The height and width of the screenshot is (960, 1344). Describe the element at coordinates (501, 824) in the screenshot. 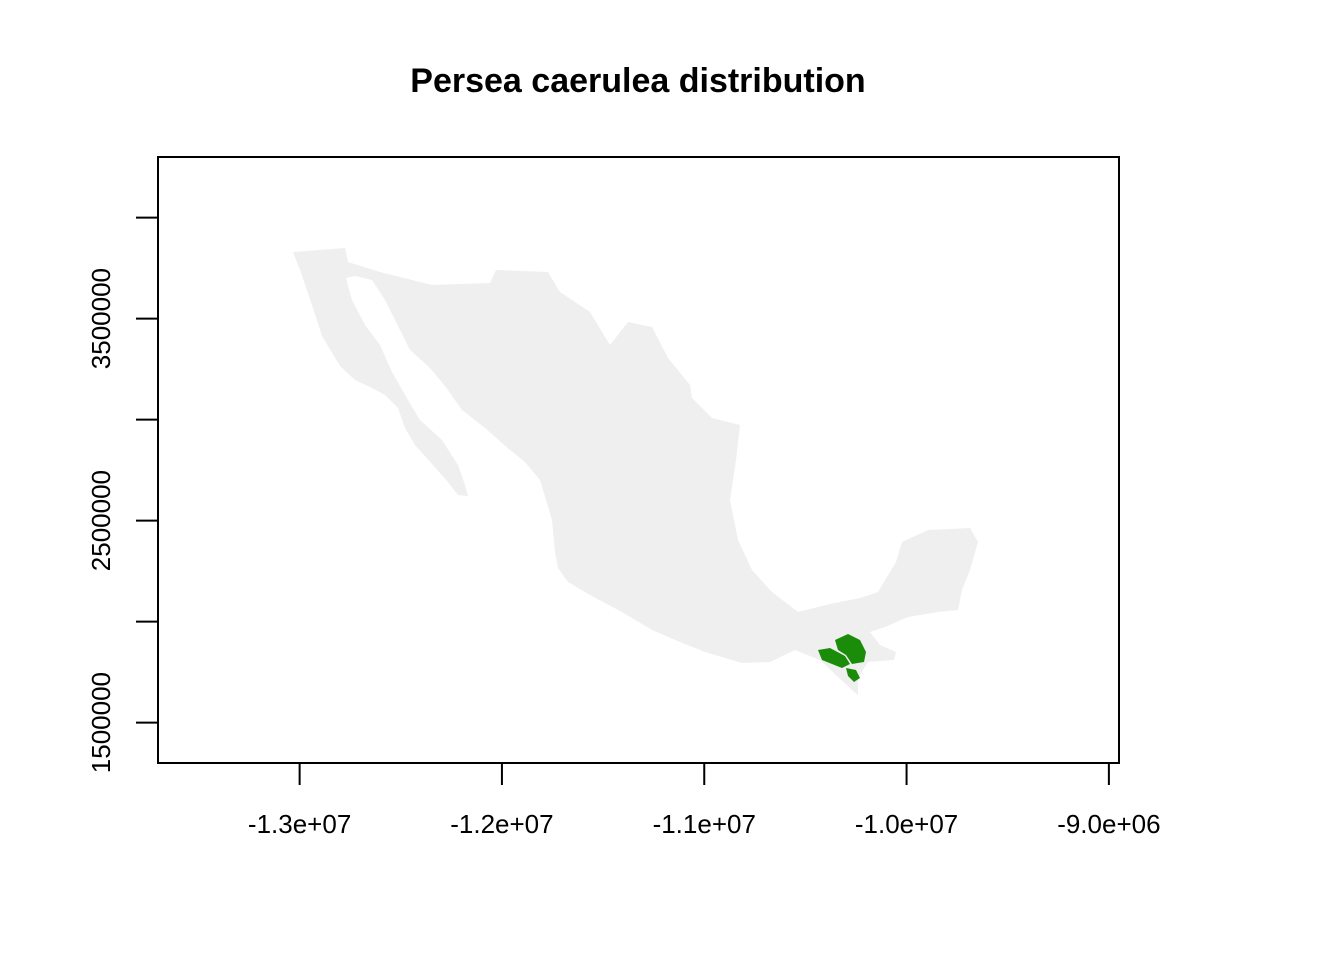

I see `x-tick-label: -1.2e+07` at that location.